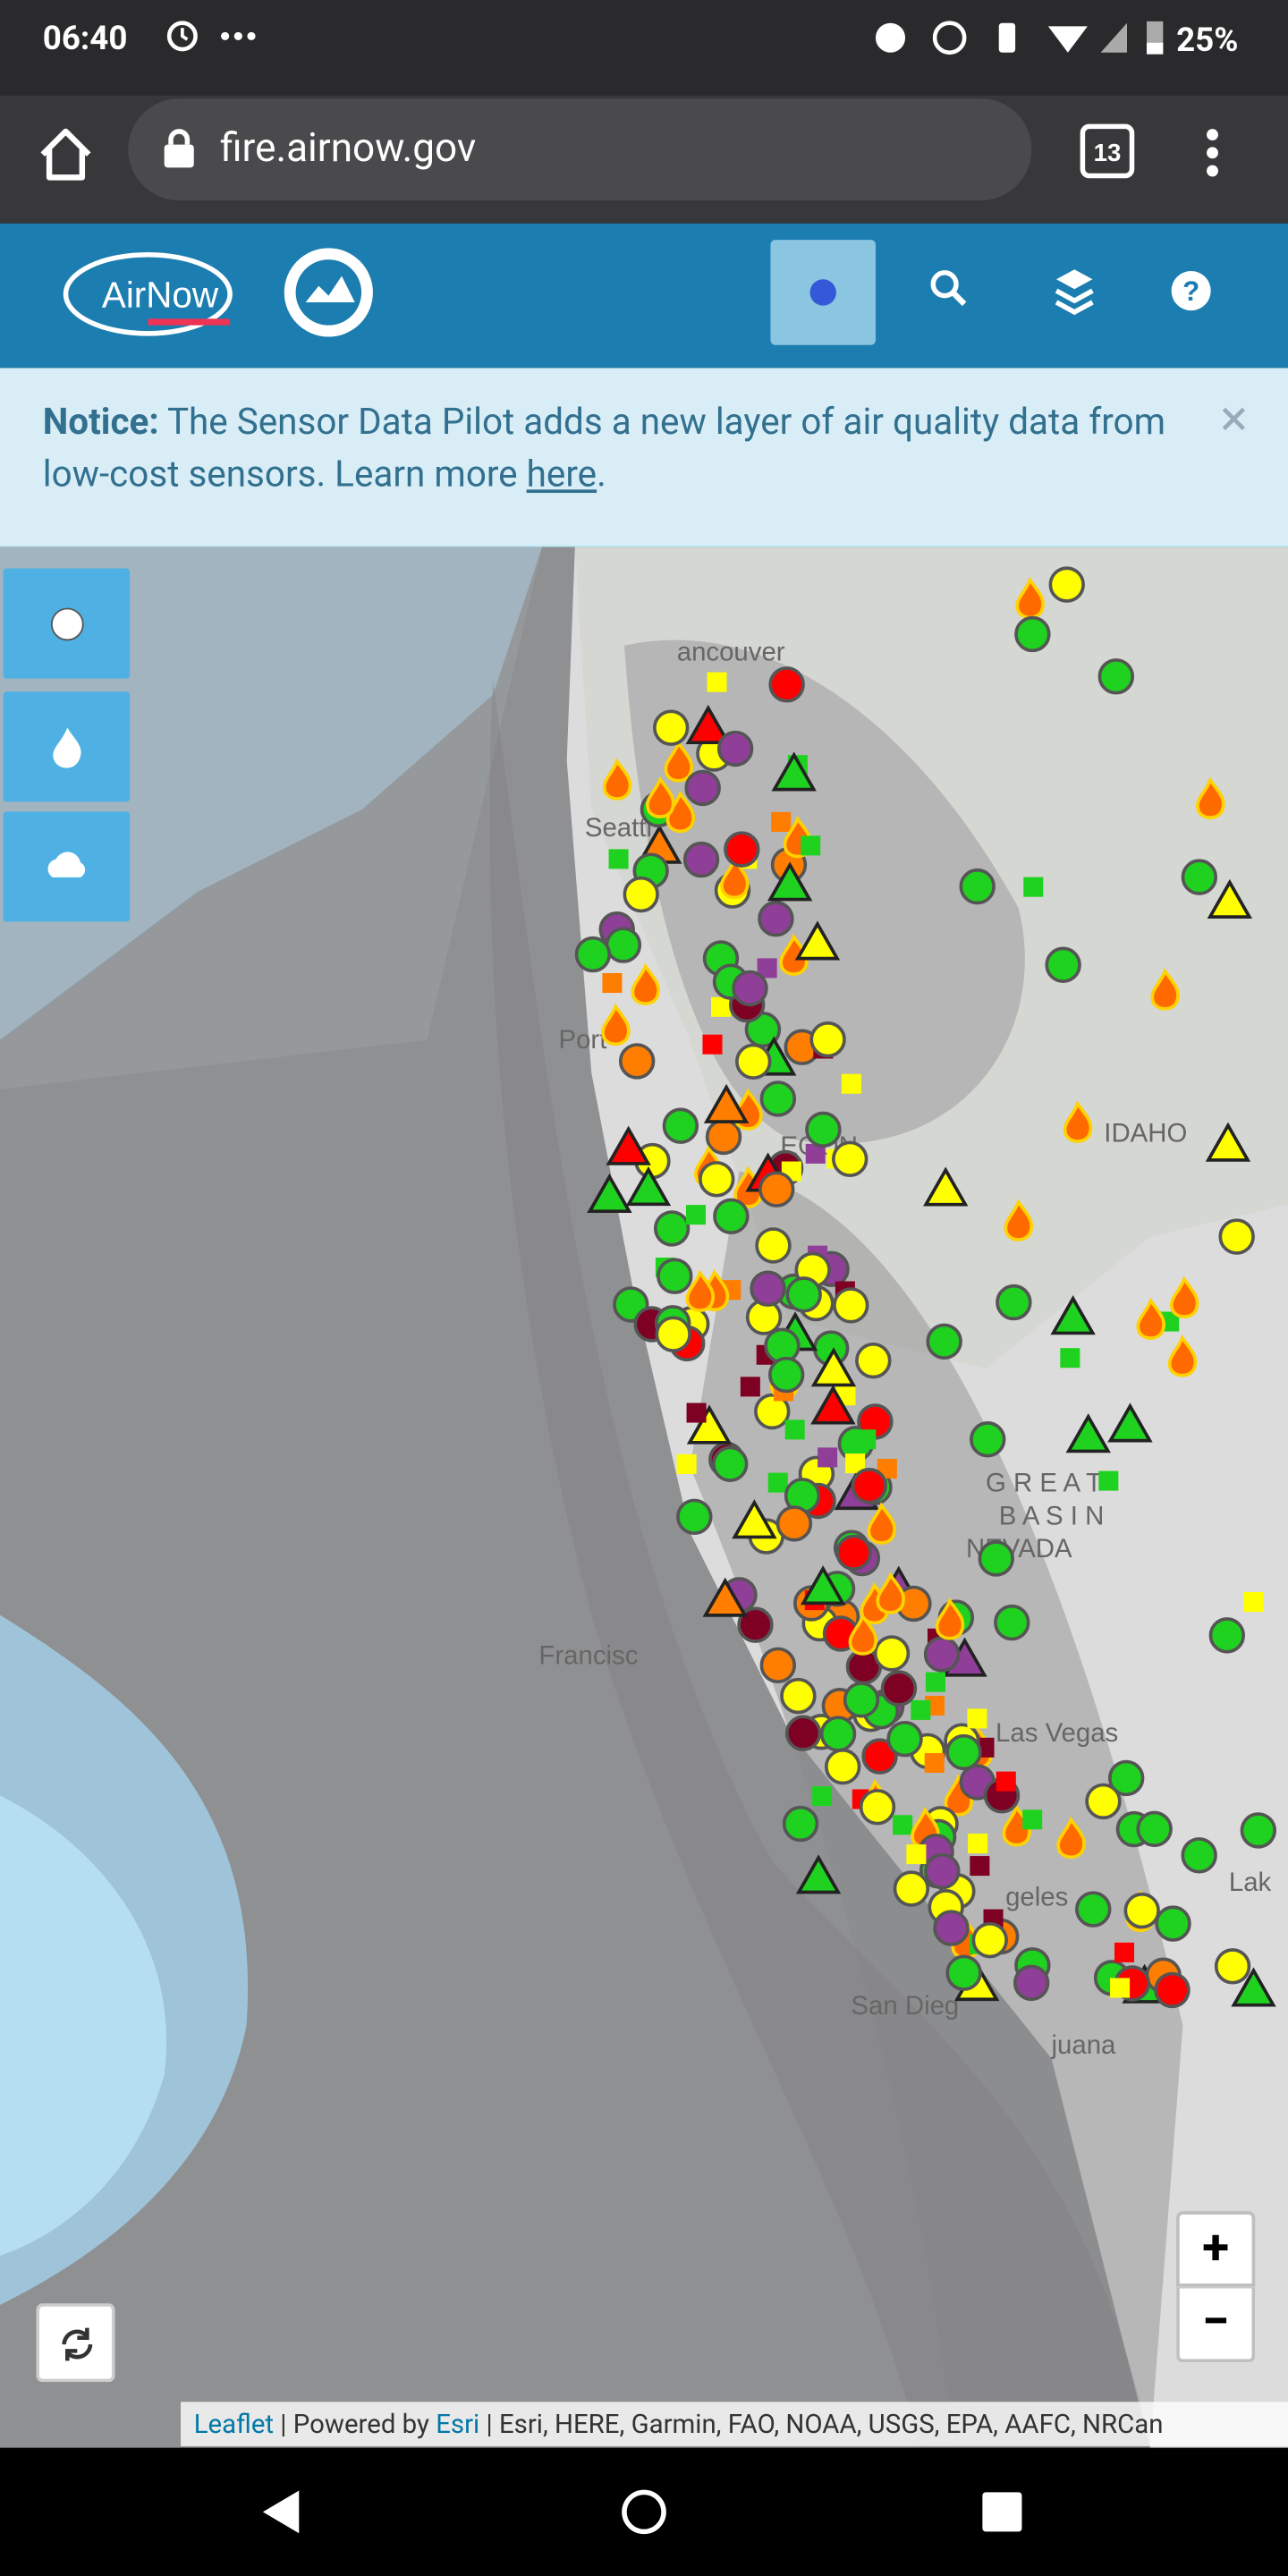 The height and width of the screenshot is (2576, 1288). What do you see at coordinates (234, 2424) in the screenshot?
I see `leaflet-link: Leaflet` at bounding box center [234, 2424].